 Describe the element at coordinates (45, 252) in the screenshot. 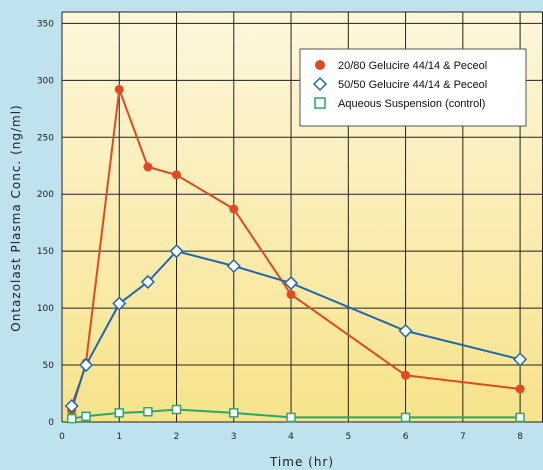

I see `y-tick-label: 150` at that location.